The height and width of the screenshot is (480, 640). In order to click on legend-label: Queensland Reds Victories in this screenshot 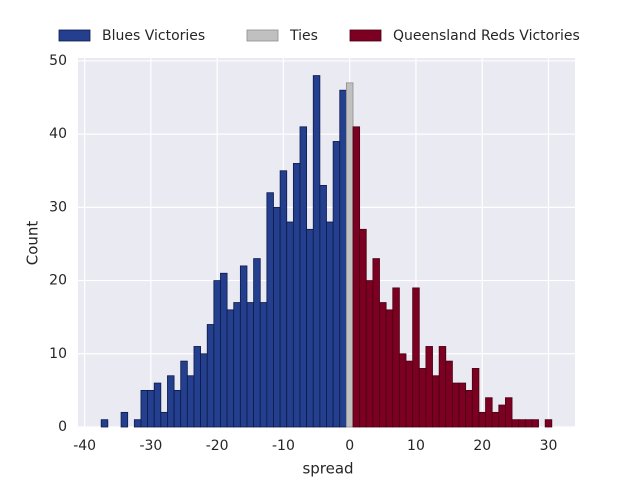, I will do `click(486, 36)`.